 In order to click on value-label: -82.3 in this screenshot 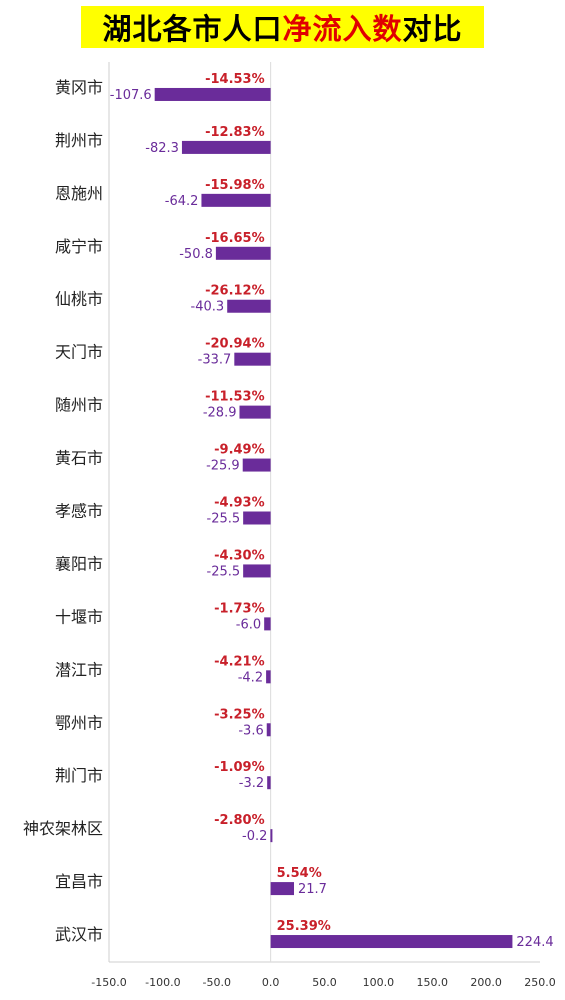, I will do `click(162, 148)`.